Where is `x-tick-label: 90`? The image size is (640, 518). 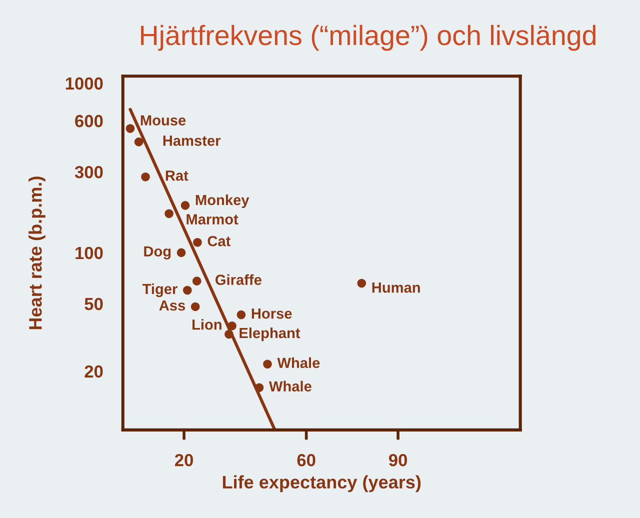 x-tick-label: 90 is located at coordinates (397, 460).